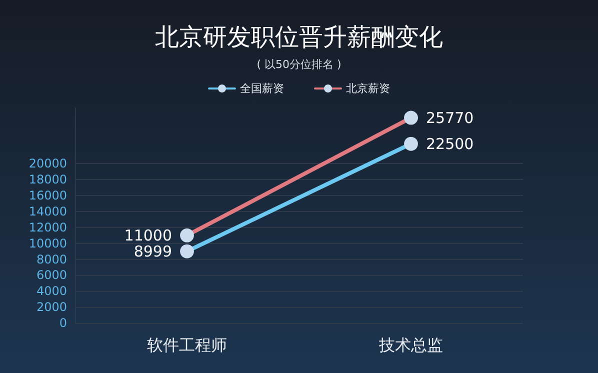 This screenshot has width=598, height=373. What do you see at coordinates (299, 37) in the screenshot?
I see `chart-title: 北京研发职位晋升薪酬变化` at bounding box center [299, 37].